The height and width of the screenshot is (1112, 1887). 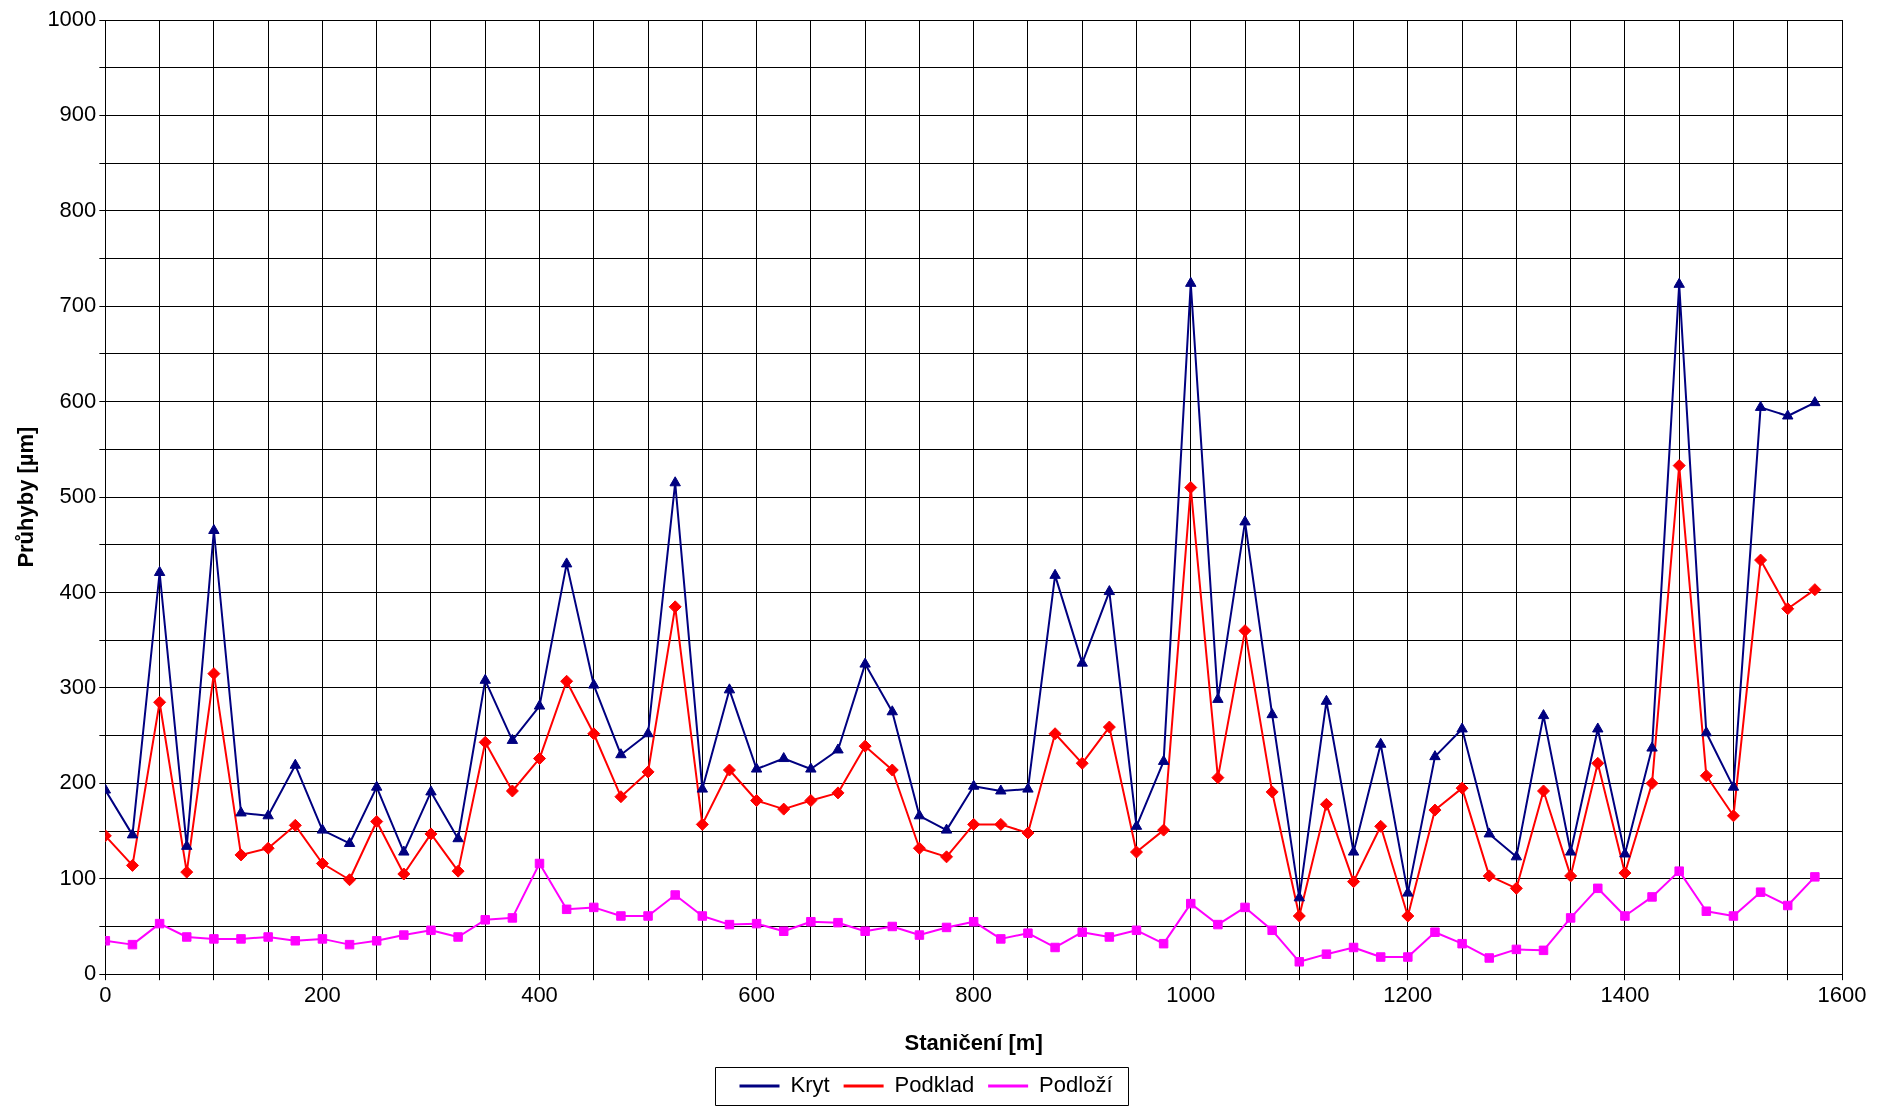 What do you see at coordinates (72, 19) in the screenshot?
I see `y-tick-label: 1000` at bounding box center [72, 19].